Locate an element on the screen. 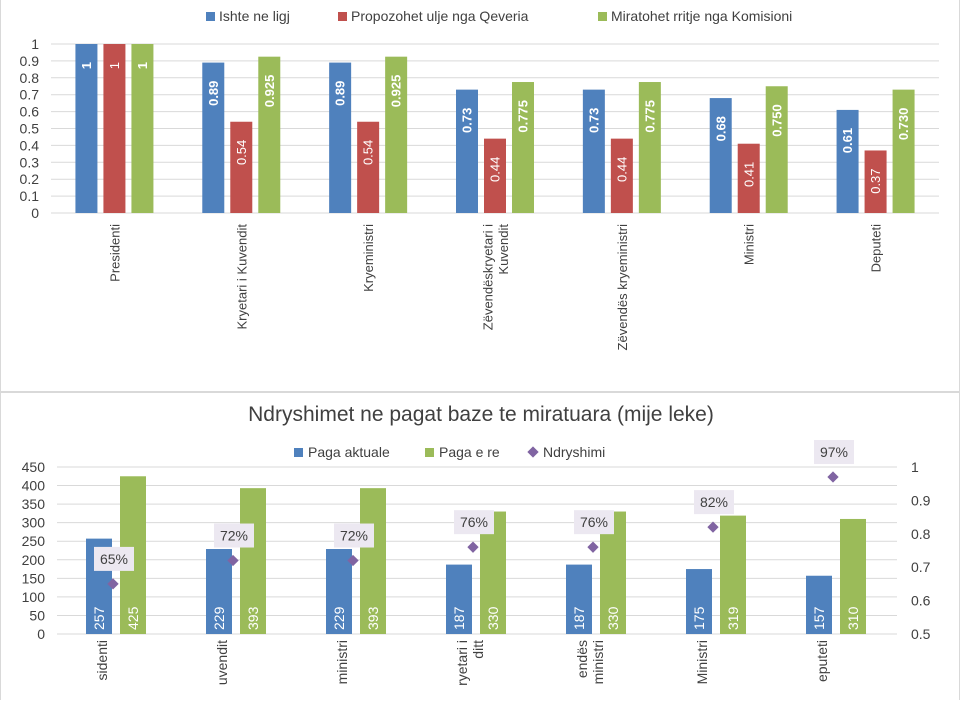  ndryshimi-label: 72% is located at coordinates (234, 536).